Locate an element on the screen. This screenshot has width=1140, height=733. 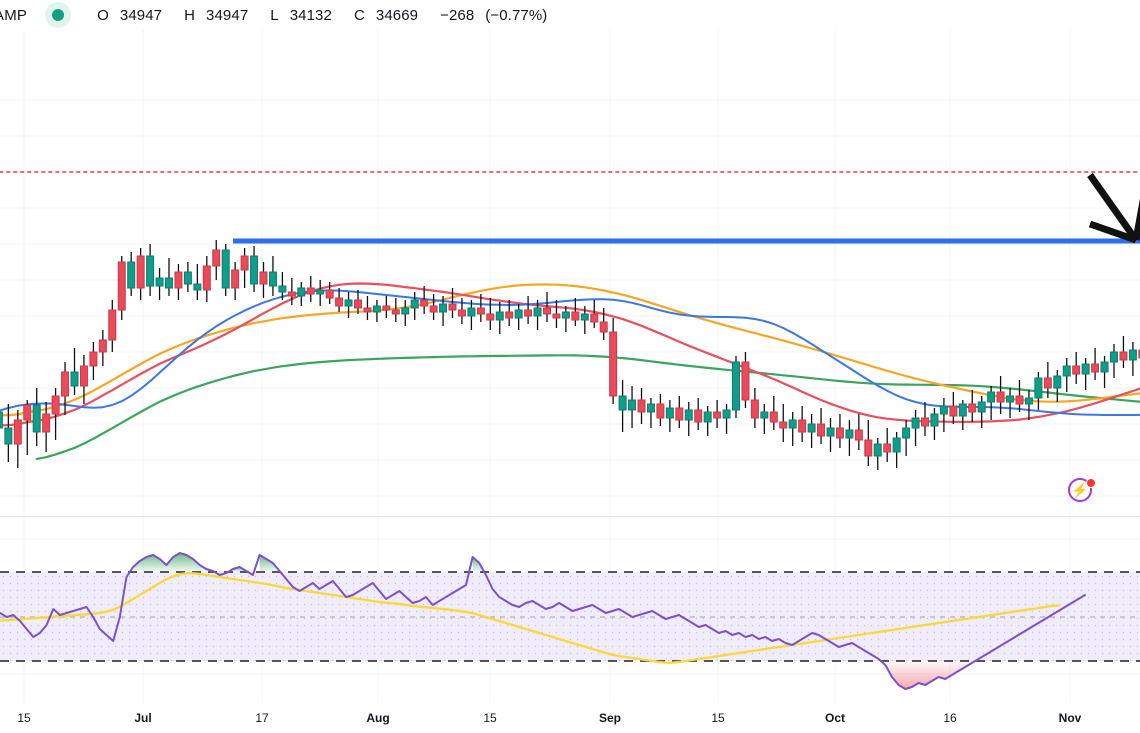
time-axis-tick: Oct is located at coordinates (835, 718).